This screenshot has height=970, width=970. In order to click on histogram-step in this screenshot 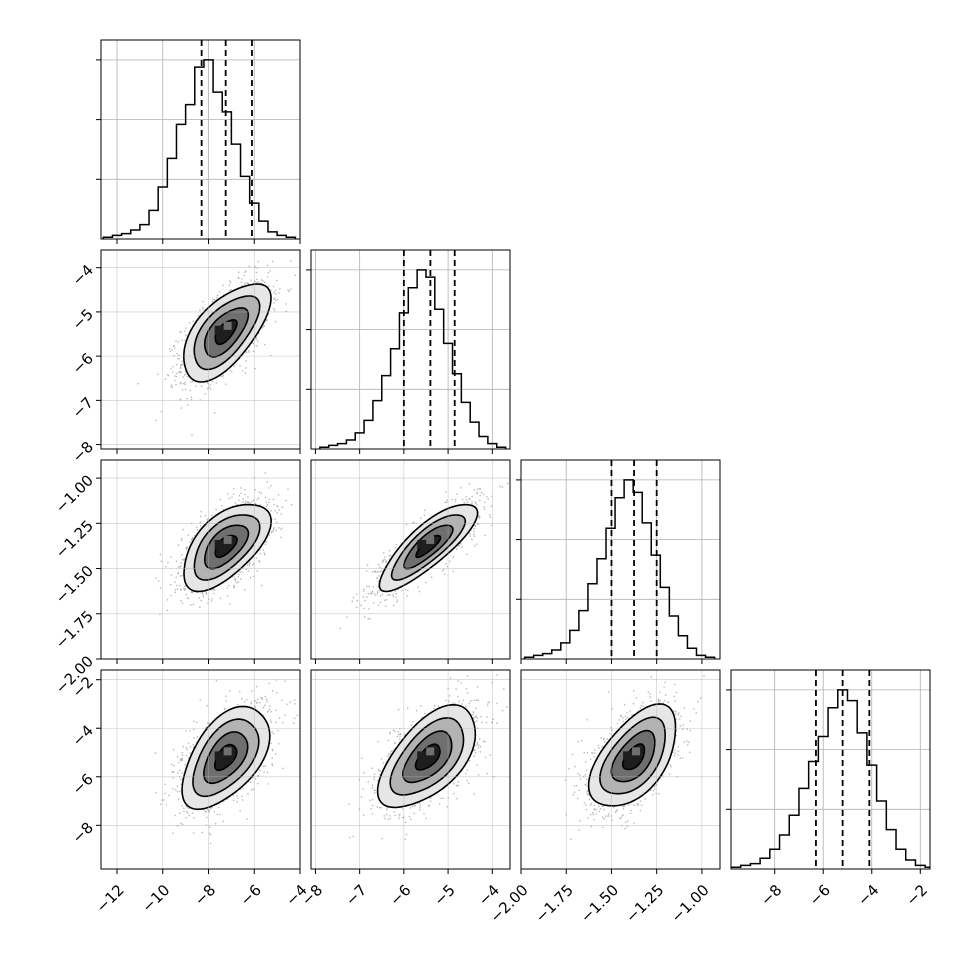, I will do `click(199, 149)`.